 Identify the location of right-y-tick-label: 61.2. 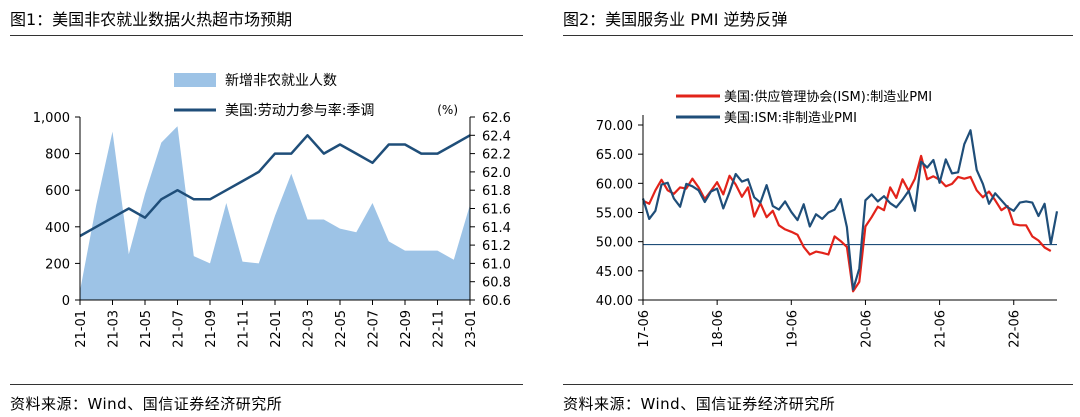
(496, 246).